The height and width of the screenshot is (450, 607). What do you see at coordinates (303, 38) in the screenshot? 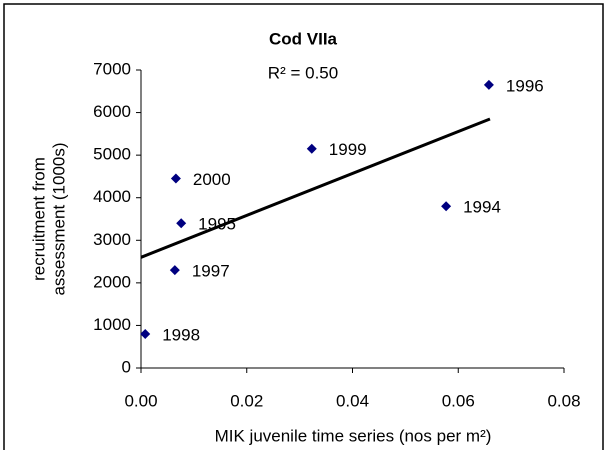
I see `chart-title: Cod VIIa` at bounding box center [303, 38].